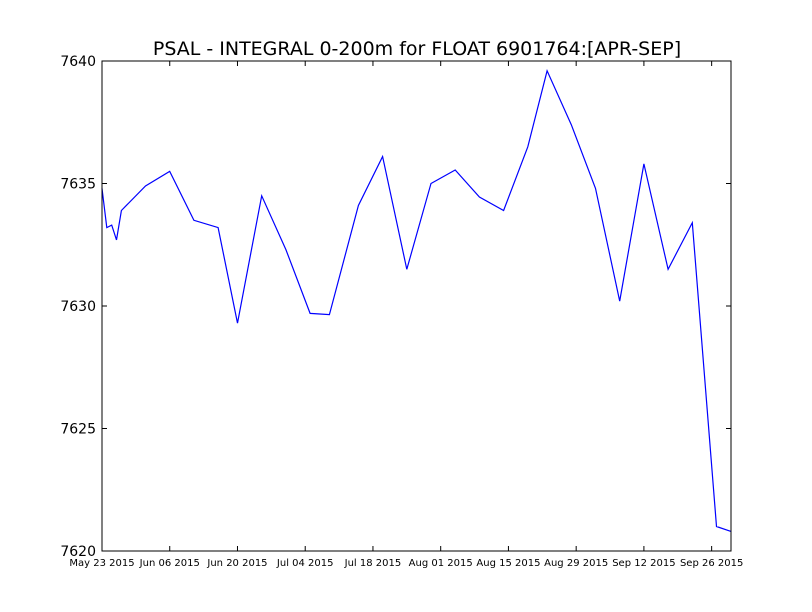 This screenshot has width=812, height=612. I want to click on x-tick-label: Aug 01 2015, so click(441, 563).